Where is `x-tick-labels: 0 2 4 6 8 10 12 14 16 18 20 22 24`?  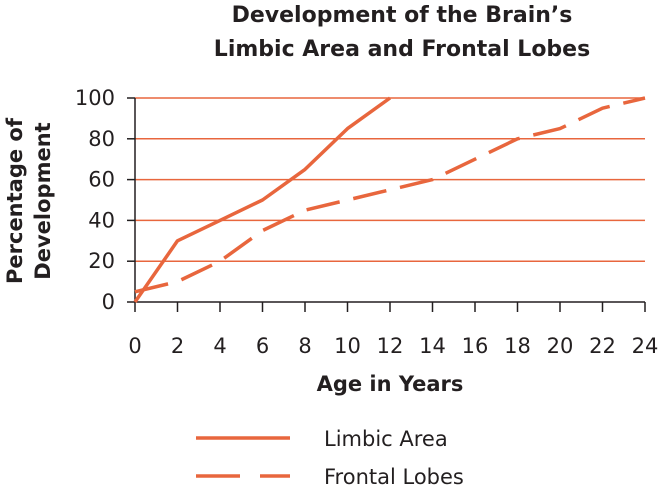
x-tick-labels: 0 2 4 6 8 10 12 14 16 18 20 22 24 is located at coordinates (393, 346).